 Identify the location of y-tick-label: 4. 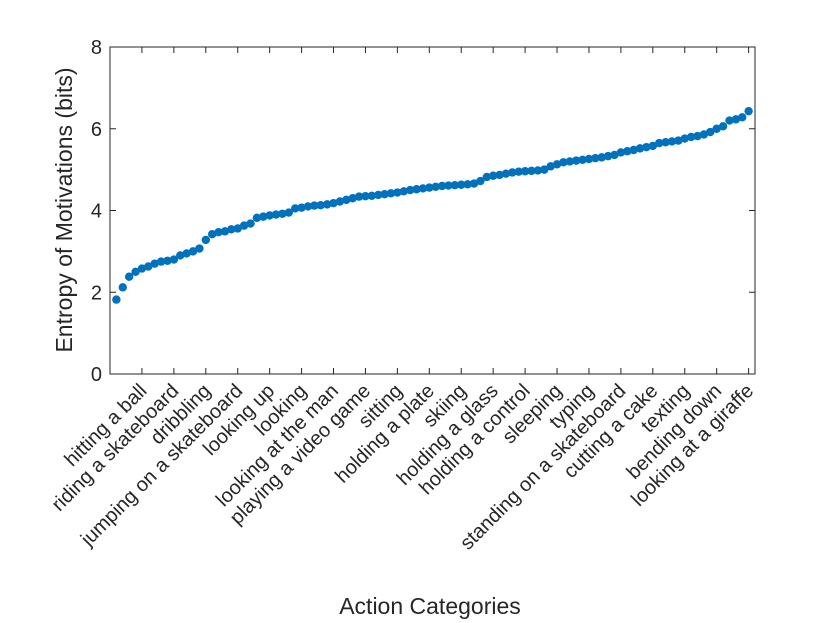
(96, 212).